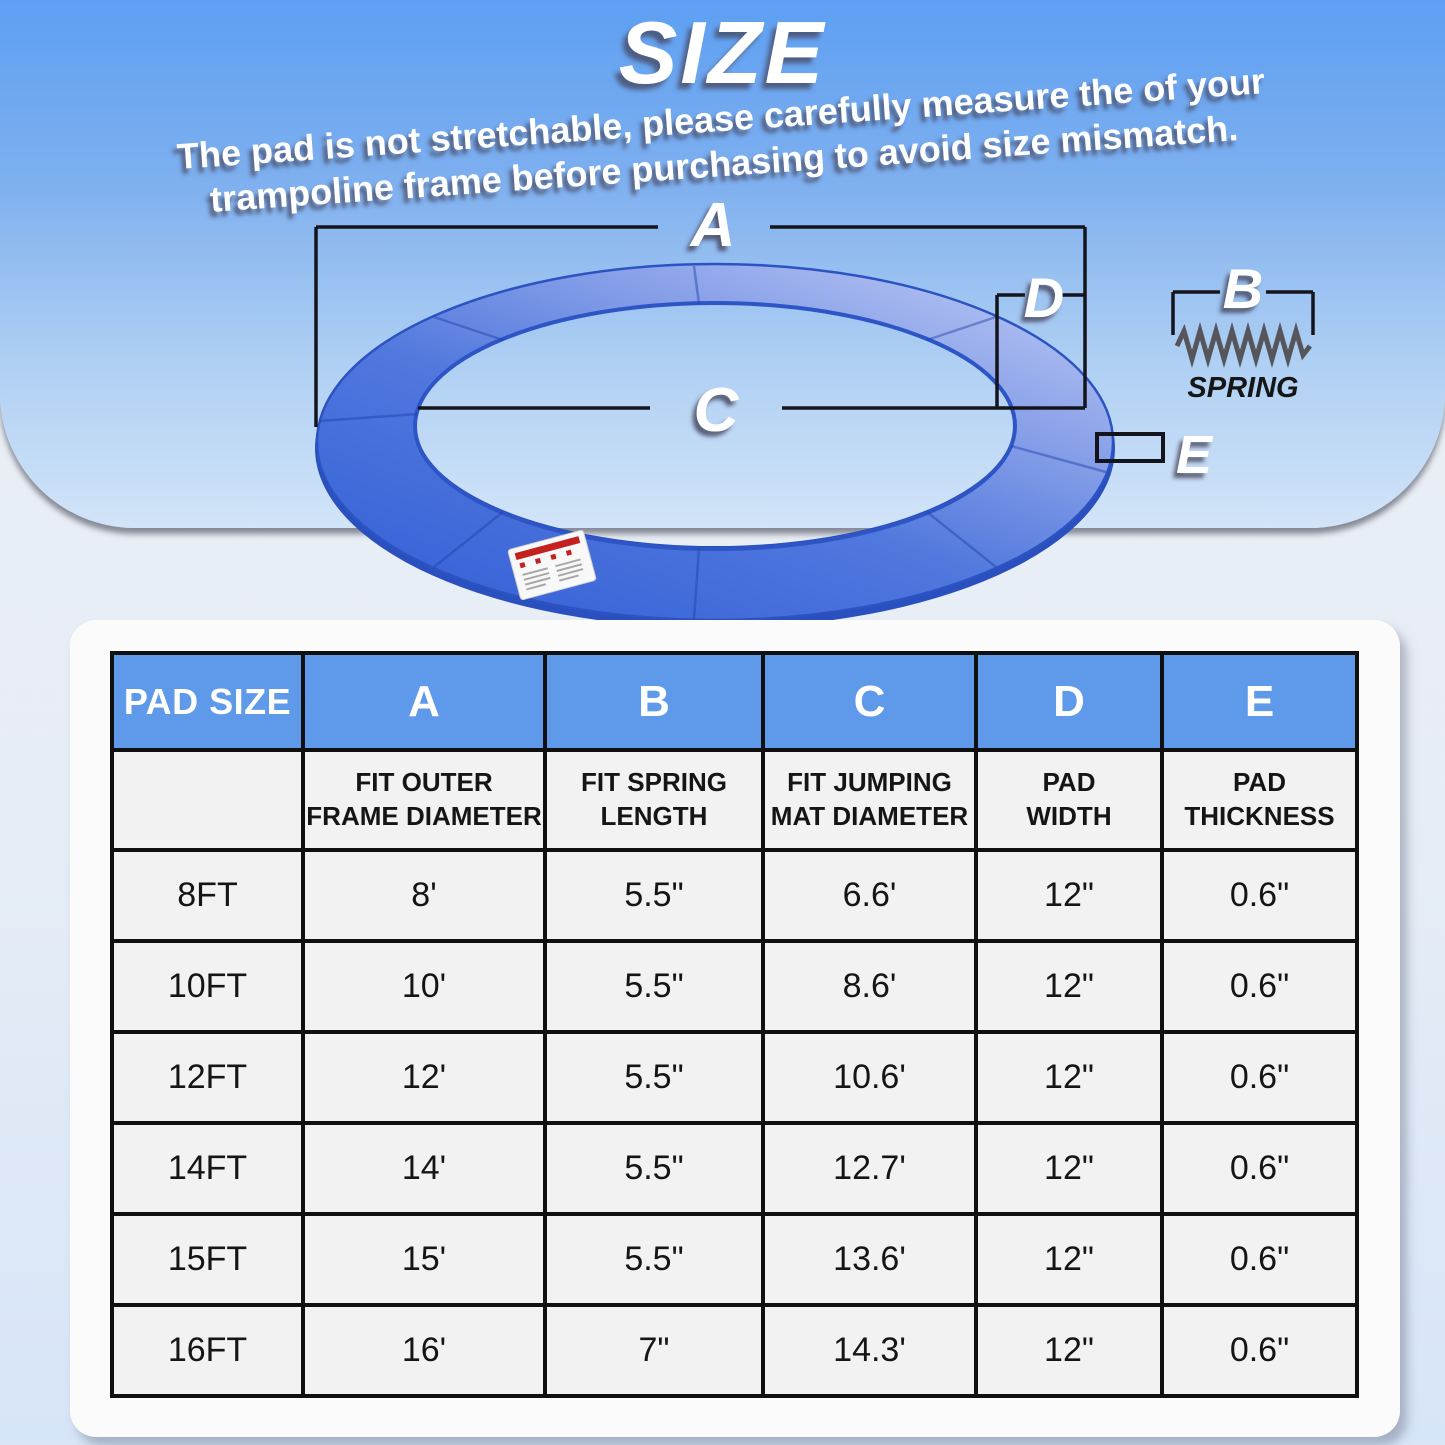 The height and width of the screenshot is (1445, 1445). I want to click on cell-c: 13.6', so click(869, 1259).